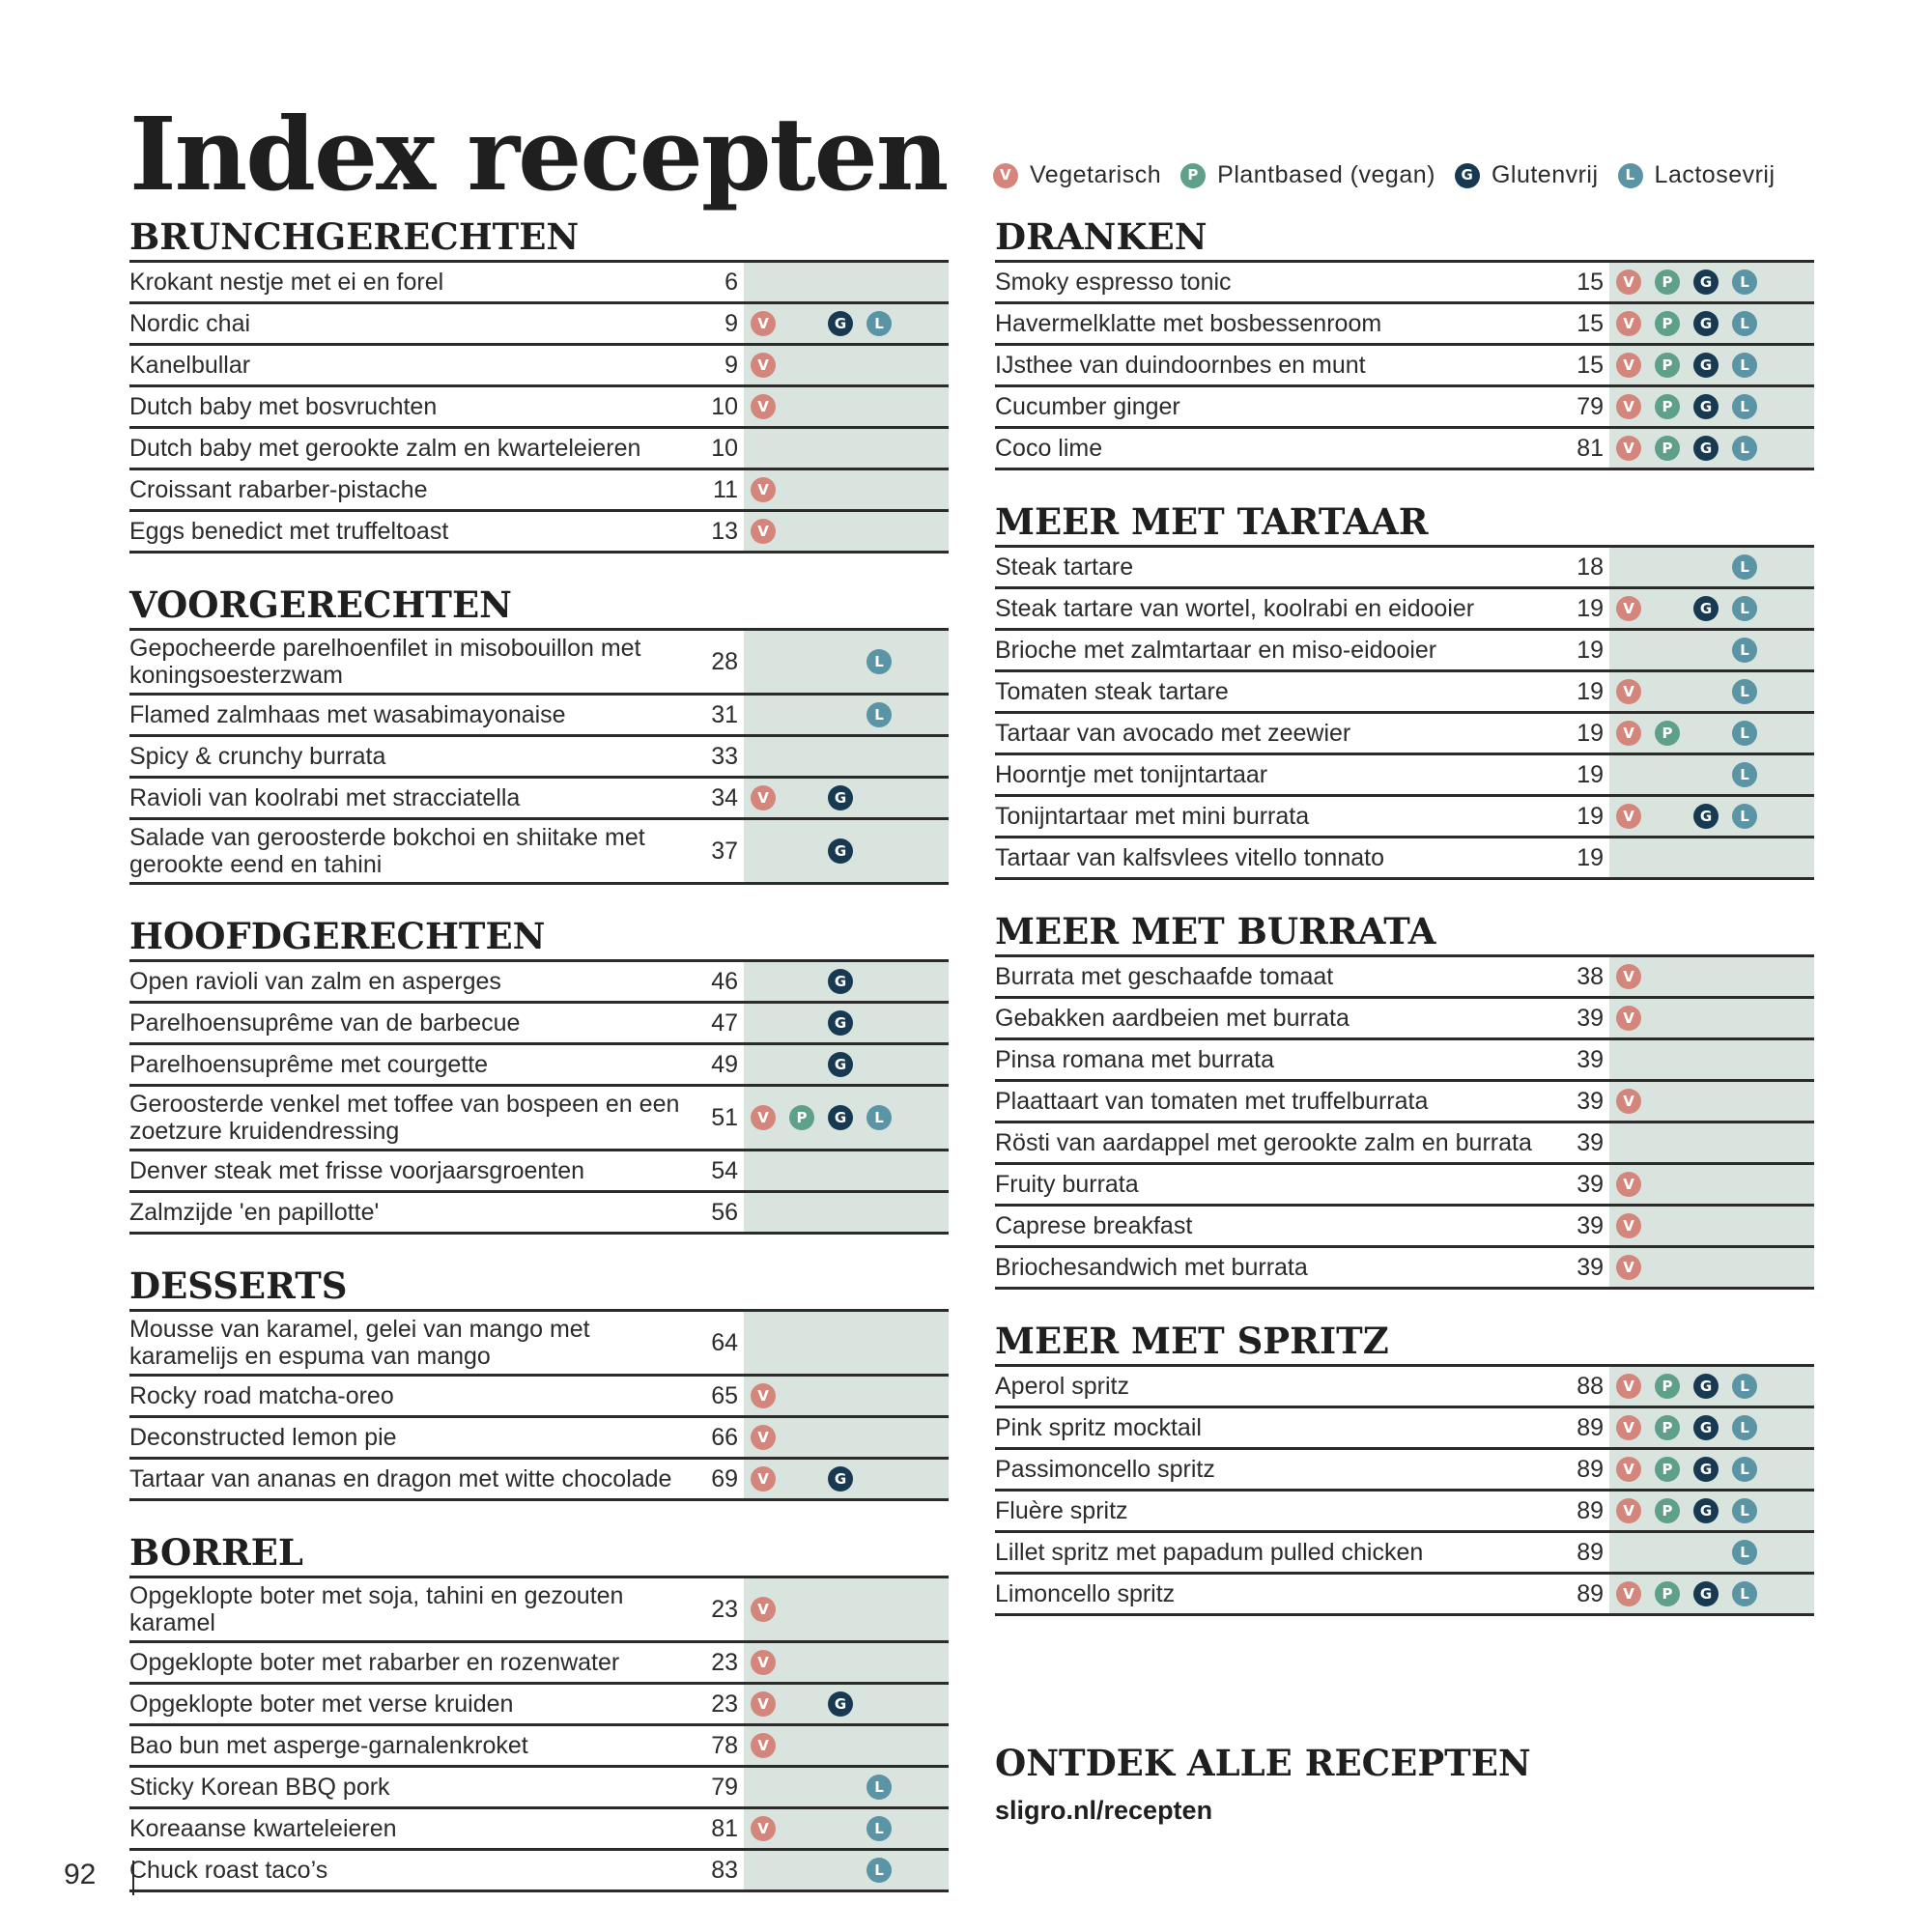  What do you see at coordinates (1590, 608) in the screenshot?
I see `recipe-page-number: 19` at bounding box center [1590, 608].